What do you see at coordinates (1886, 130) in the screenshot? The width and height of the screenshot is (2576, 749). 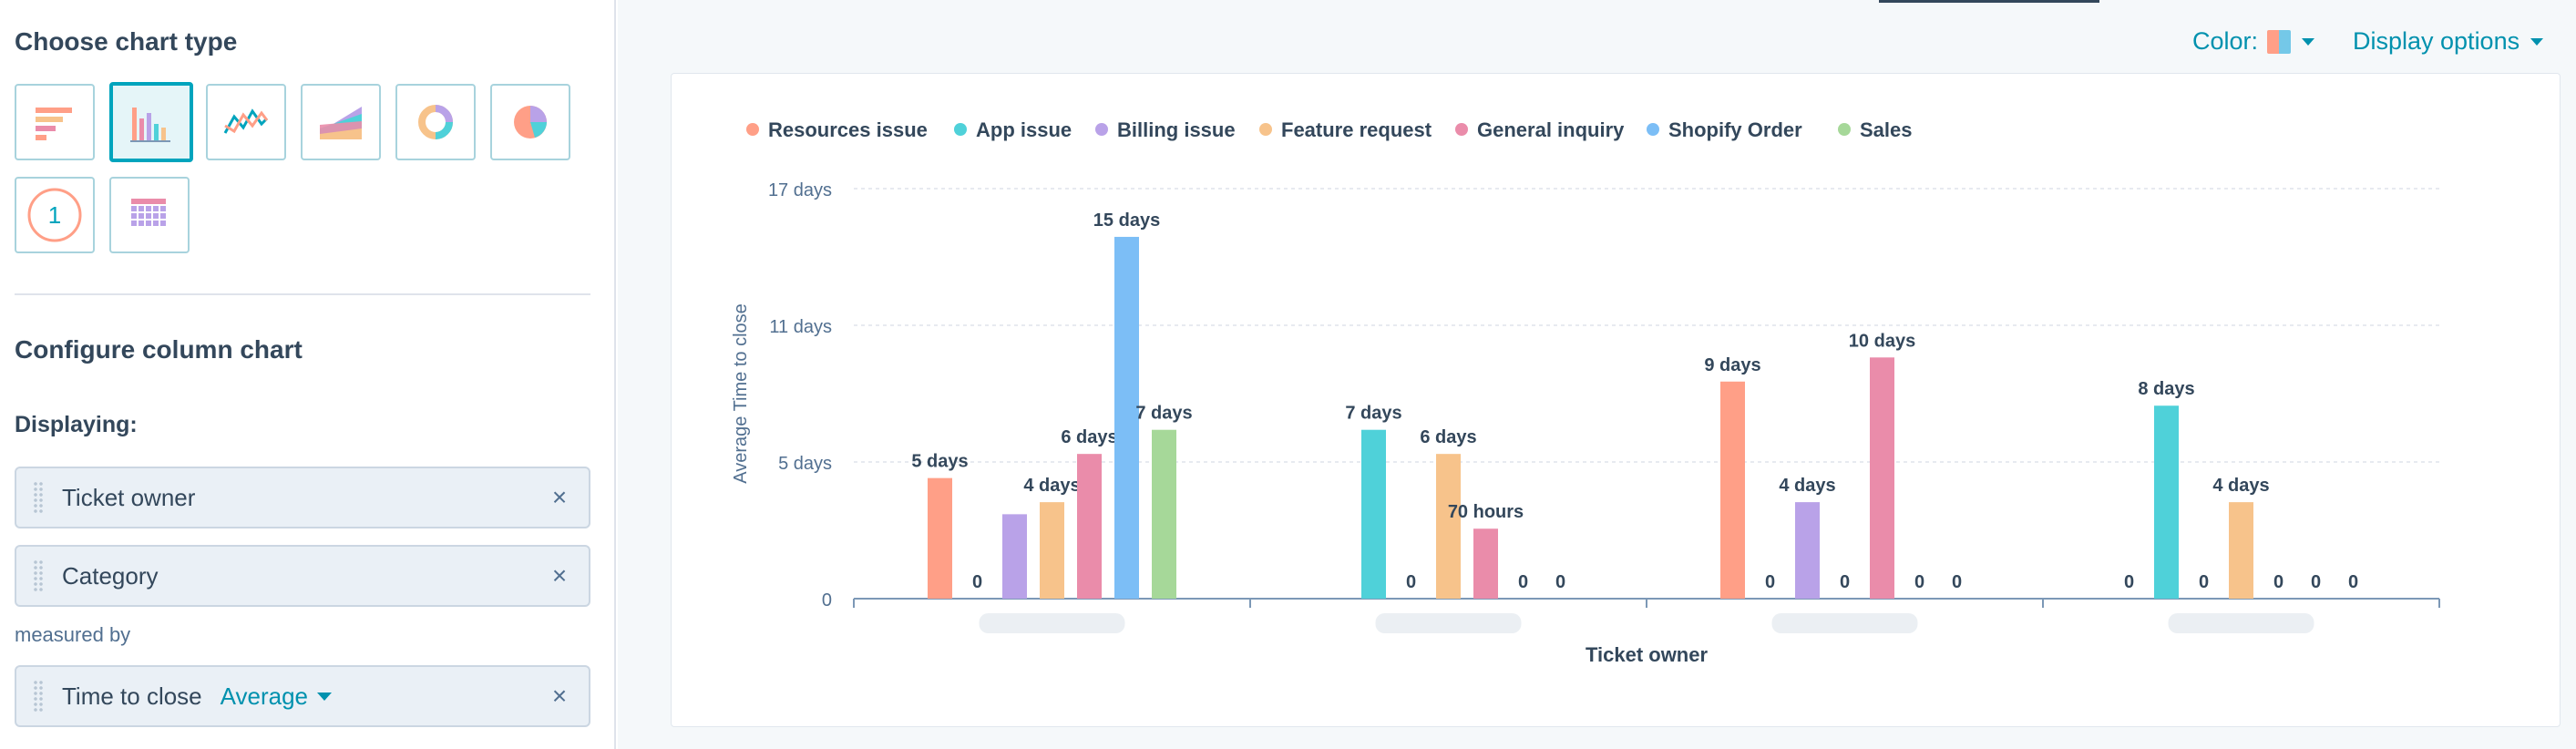 I see `legend-label: Sales` at bounding box center [1886, 130].